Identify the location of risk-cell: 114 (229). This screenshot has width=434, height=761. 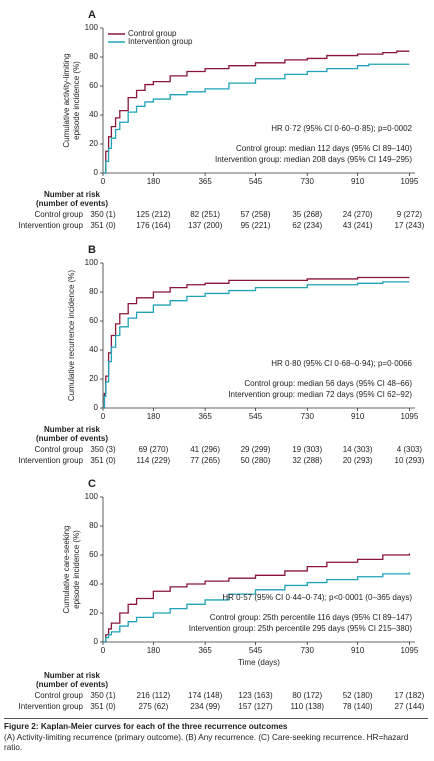
(154, 460).